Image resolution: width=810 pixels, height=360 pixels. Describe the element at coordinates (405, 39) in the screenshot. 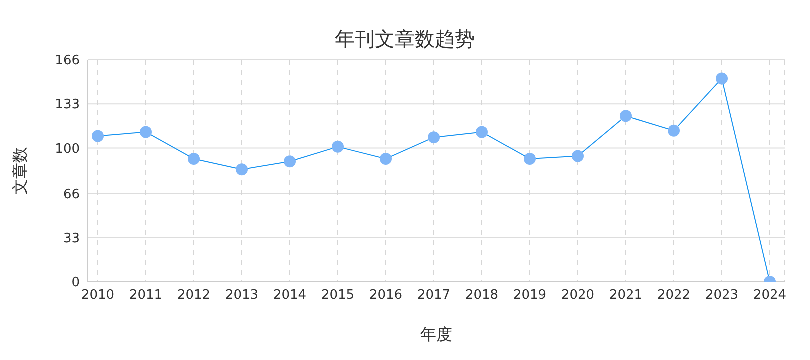

I see `chart-title: 年刊文章数趋势` at that location.